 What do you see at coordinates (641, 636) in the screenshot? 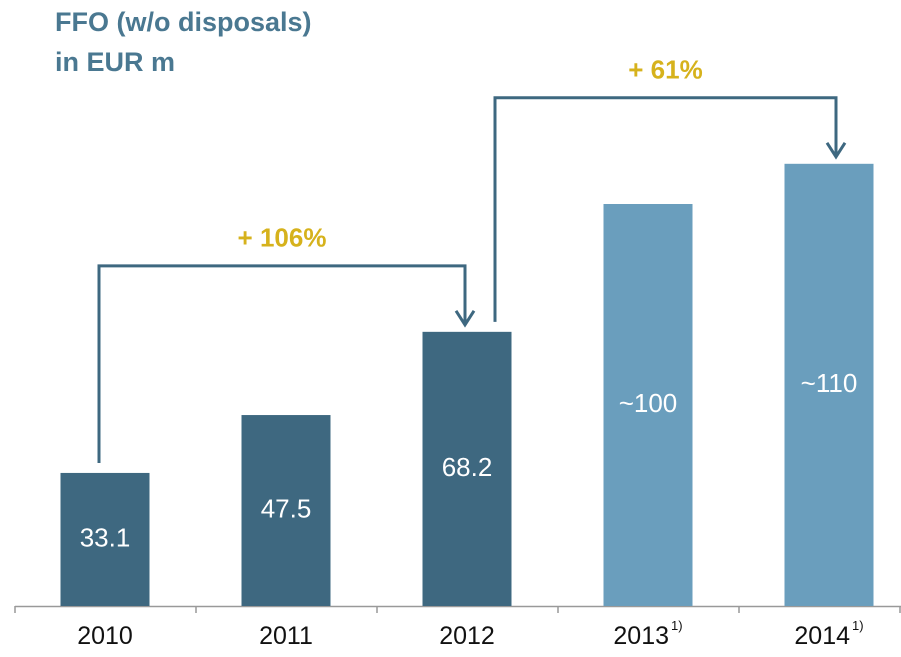
I see `x-tick-text: 2013` at bounding box center [641, 636].